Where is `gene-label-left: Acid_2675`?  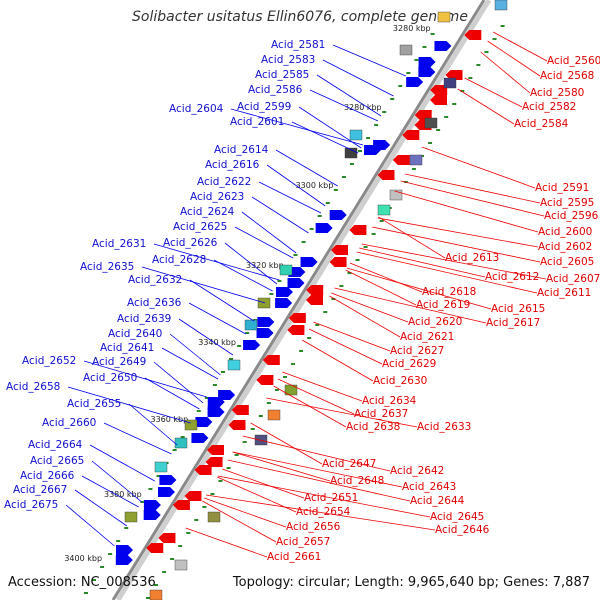
gene-label-left: Acid_2675 is located at coordinates (31, 505).